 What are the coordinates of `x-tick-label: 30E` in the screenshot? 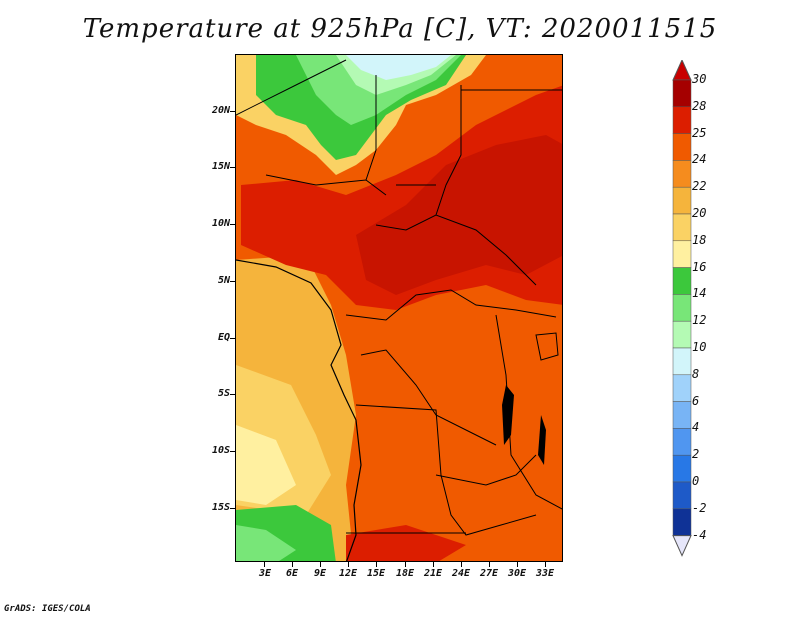 It's located at (517, 573).